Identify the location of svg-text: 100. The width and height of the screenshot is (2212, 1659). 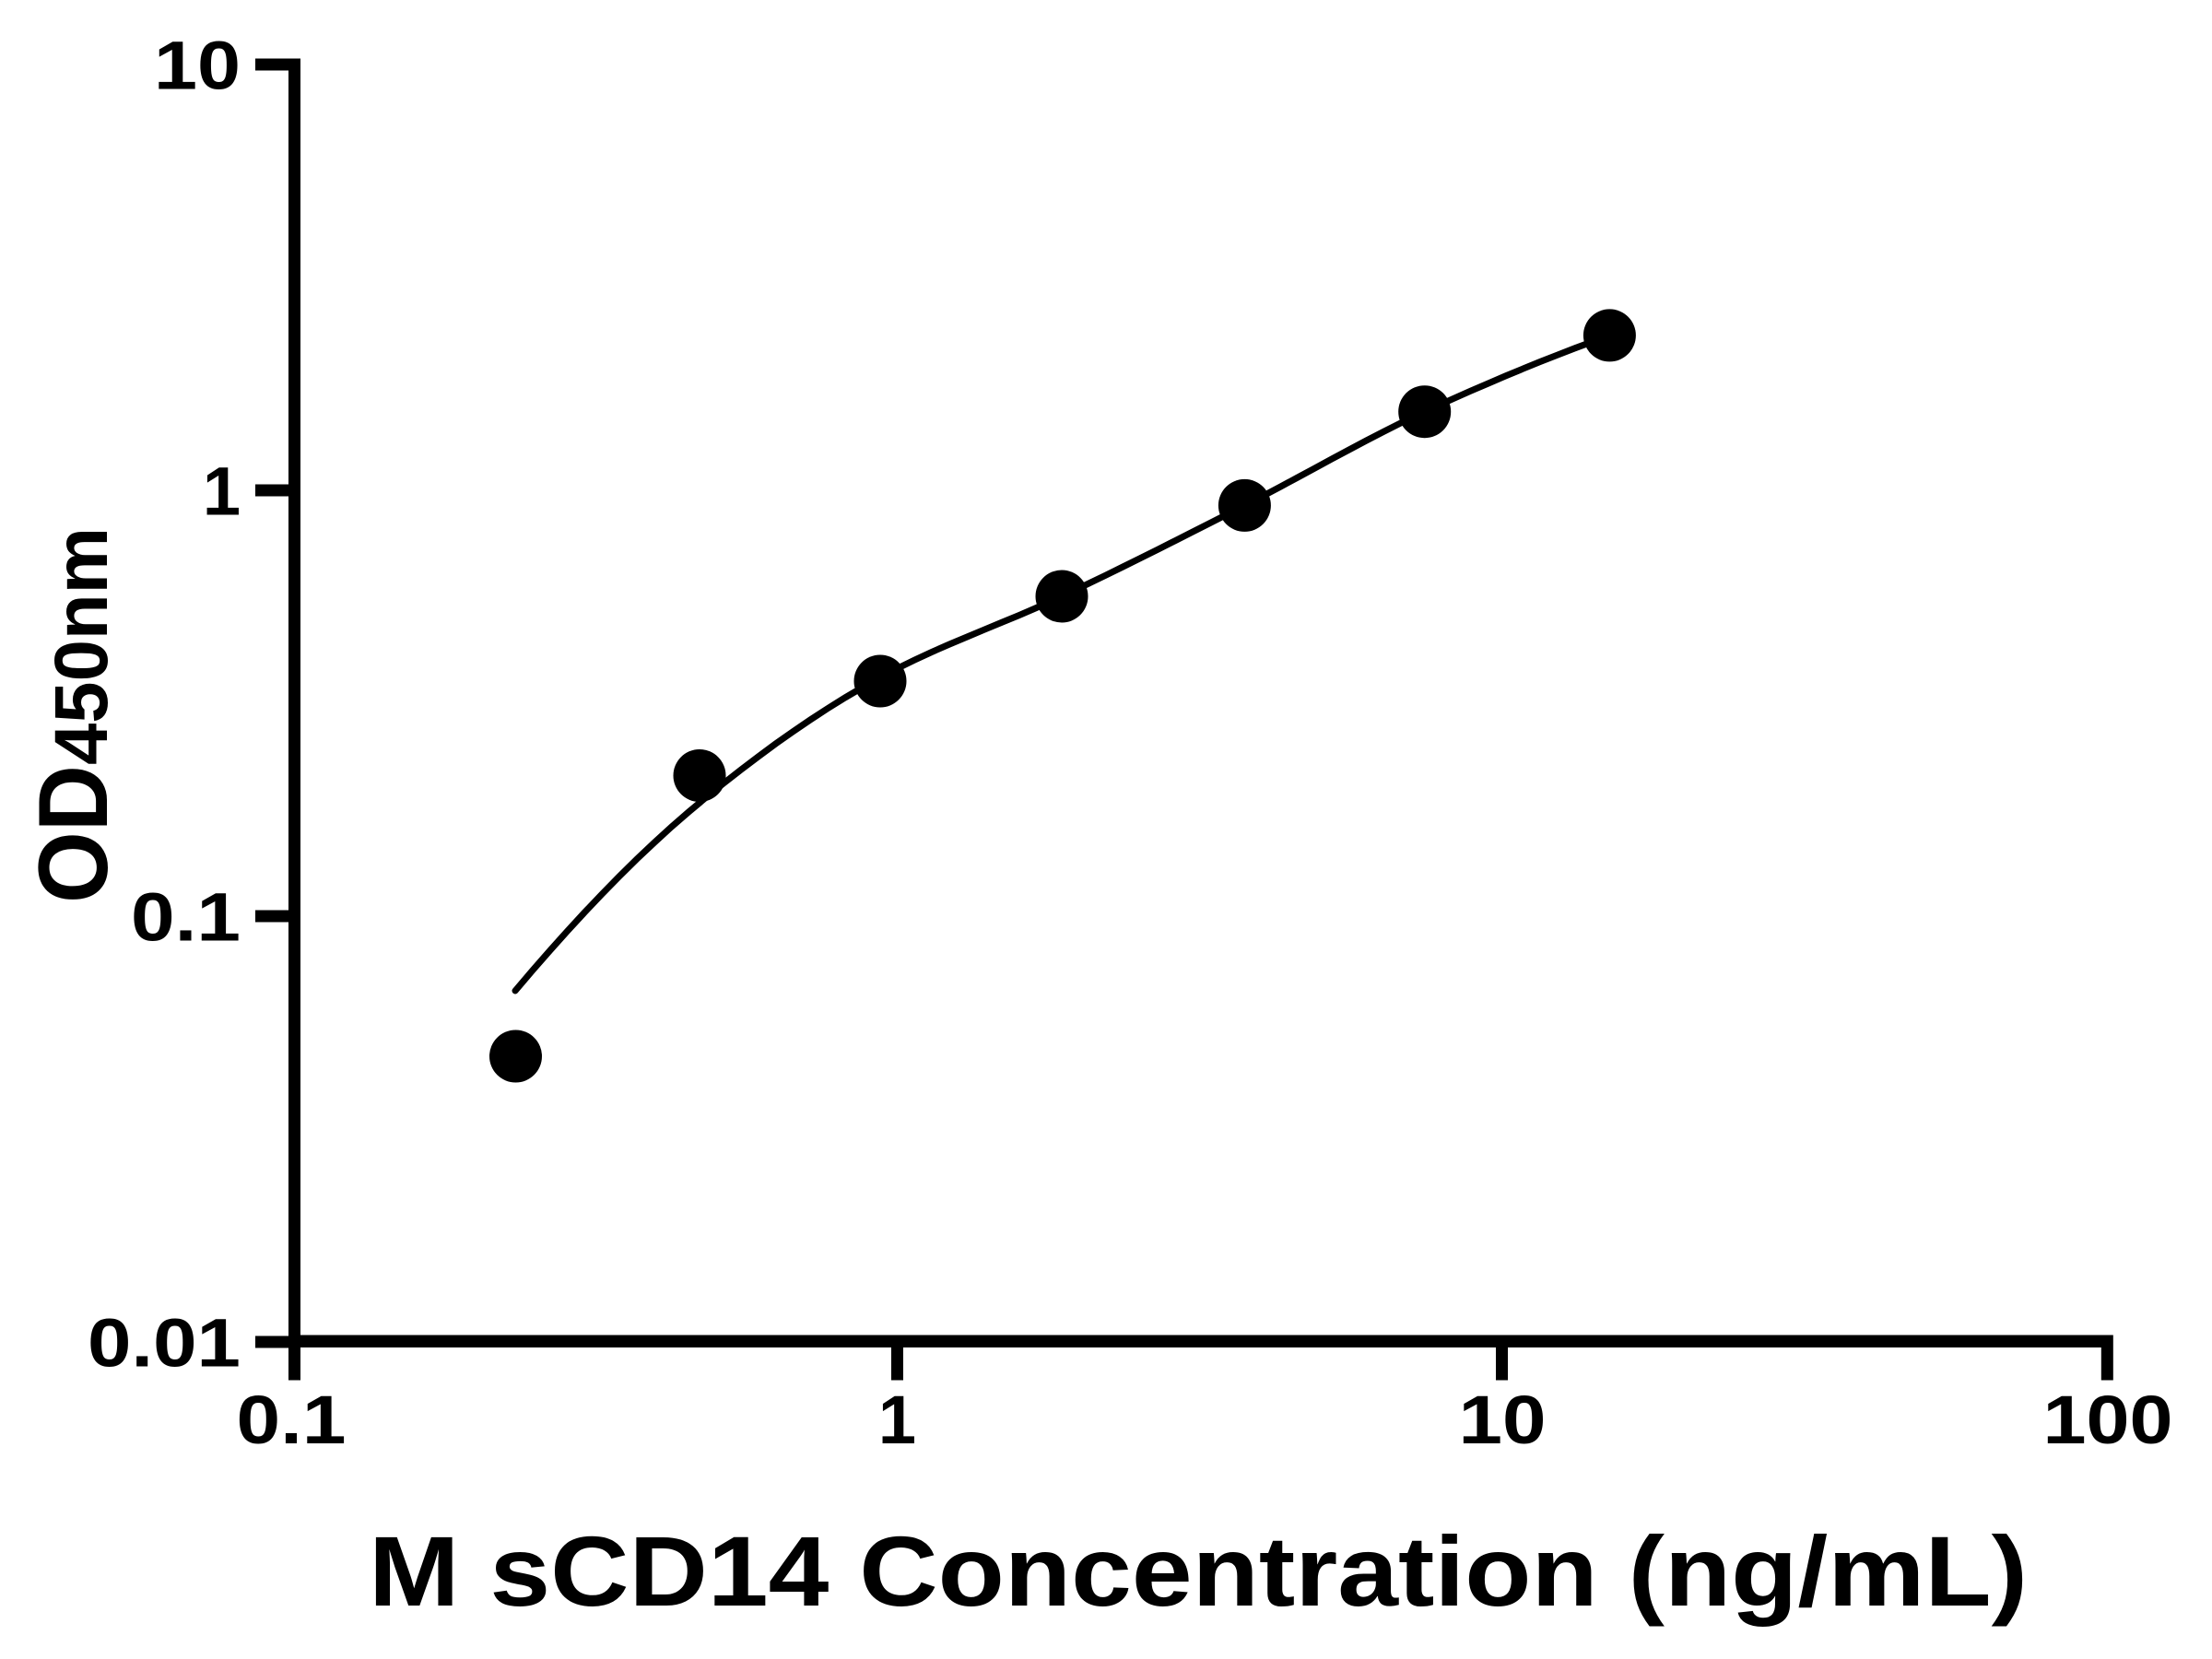
(2108, 1420).